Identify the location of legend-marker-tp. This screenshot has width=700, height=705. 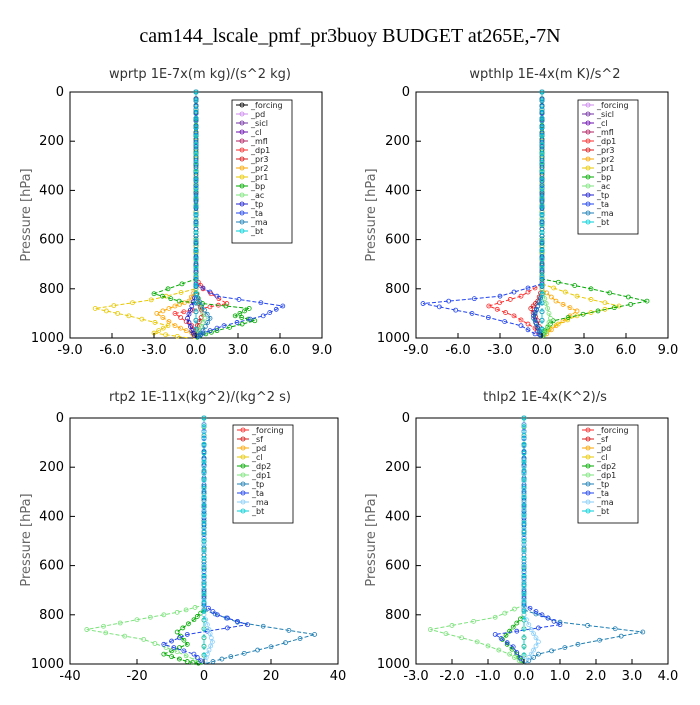
(588, 484).